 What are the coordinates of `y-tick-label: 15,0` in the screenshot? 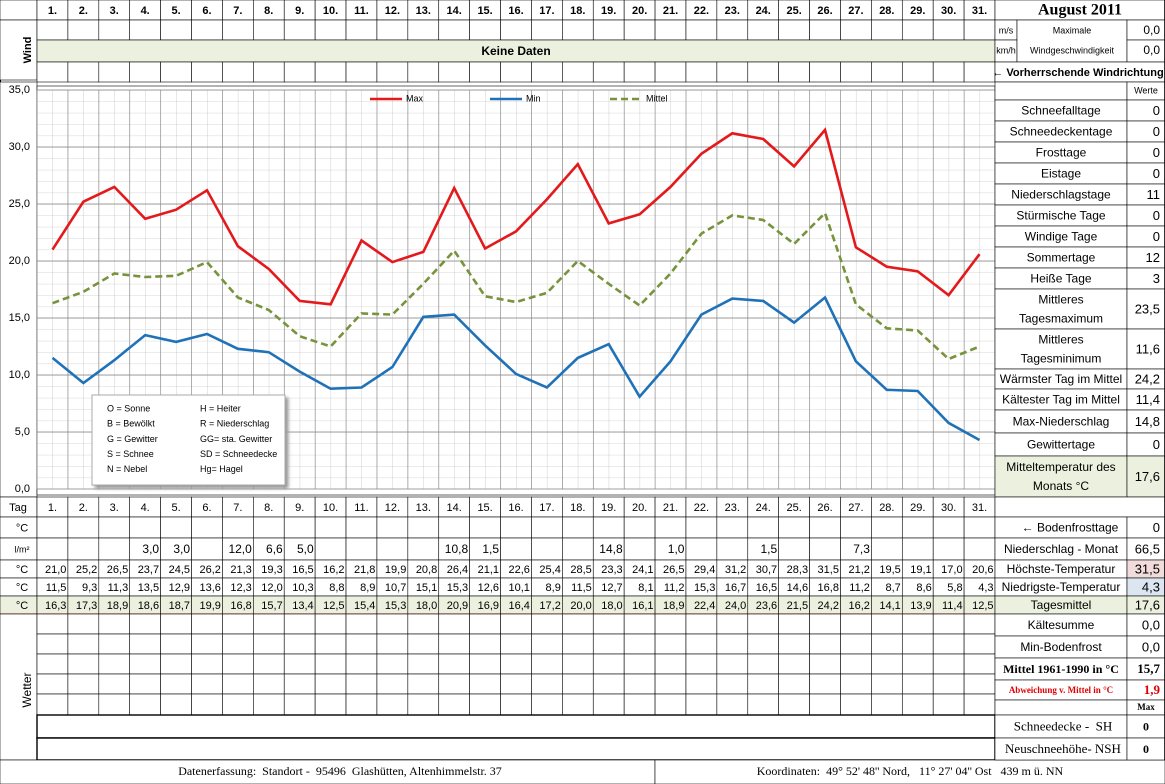 It's located at (19, 318).